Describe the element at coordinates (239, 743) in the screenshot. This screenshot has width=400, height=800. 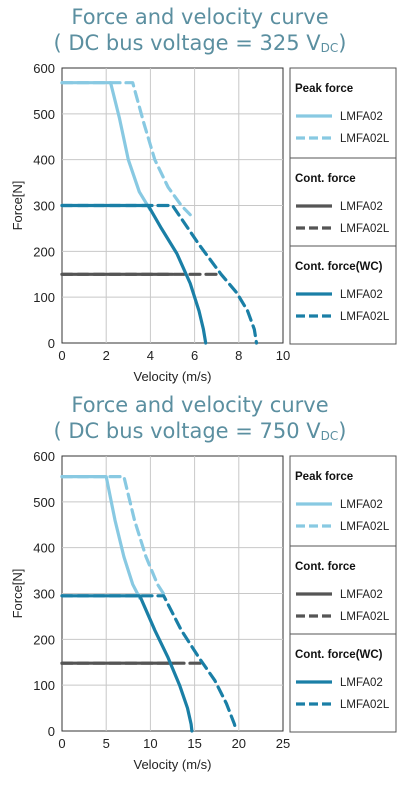
I see `x-tick-label: 20` at that location.